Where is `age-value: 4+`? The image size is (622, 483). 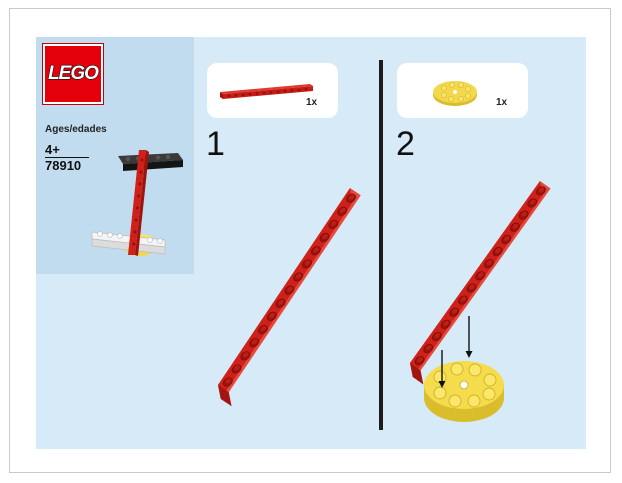
age-value: 4+ is located at coordinates (52, 149).